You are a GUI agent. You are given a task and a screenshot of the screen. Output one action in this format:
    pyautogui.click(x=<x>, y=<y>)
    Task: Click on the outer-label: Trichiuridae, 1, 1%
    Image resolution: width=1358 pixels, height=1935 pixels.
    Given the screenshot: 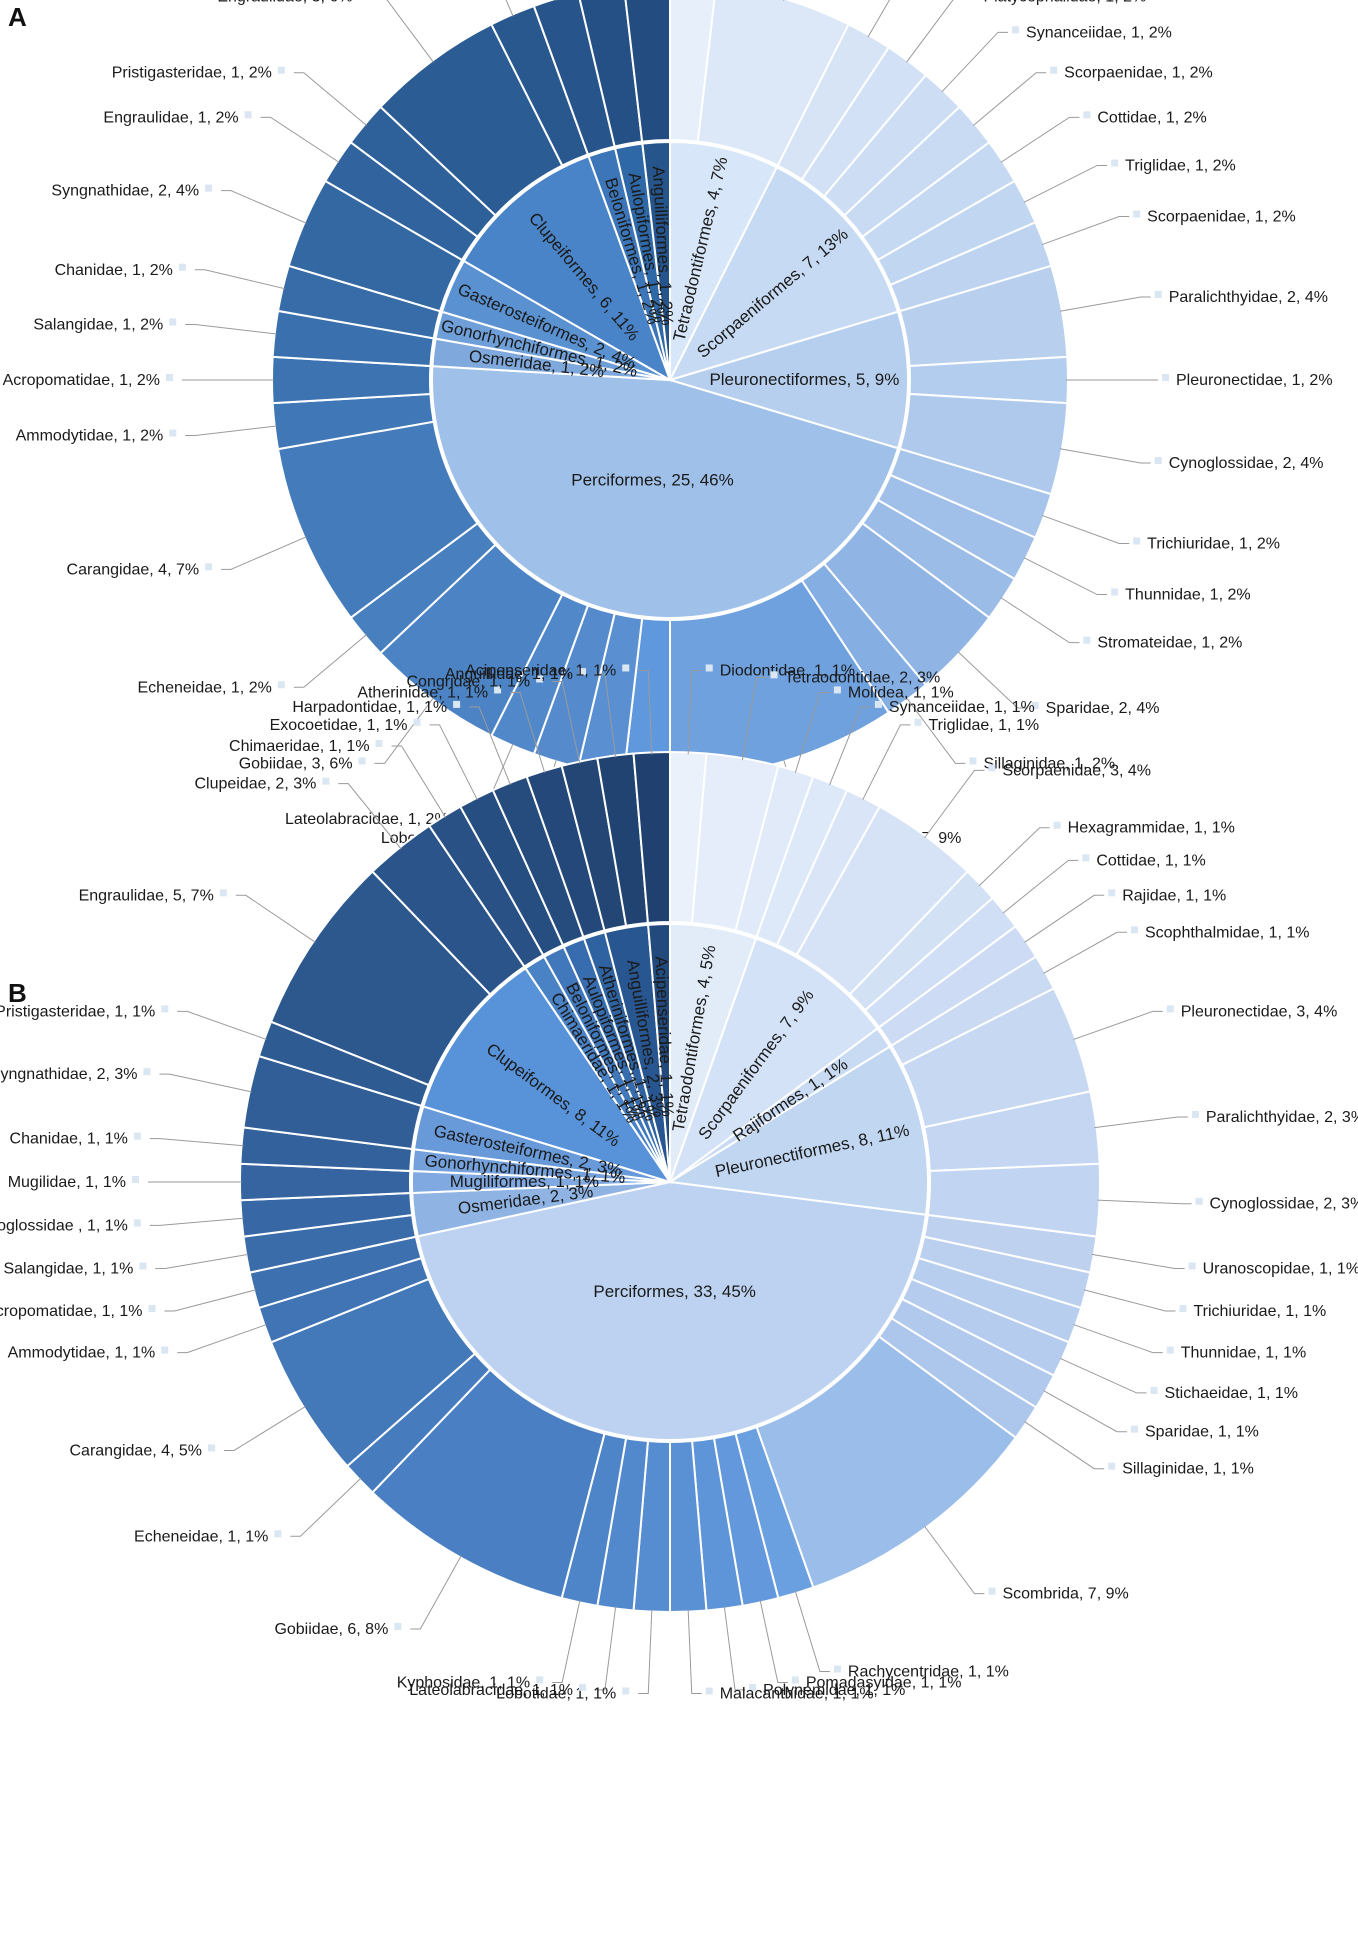 What is the action you would take?
    pyautogui.click(x=1259, y=1311)
    